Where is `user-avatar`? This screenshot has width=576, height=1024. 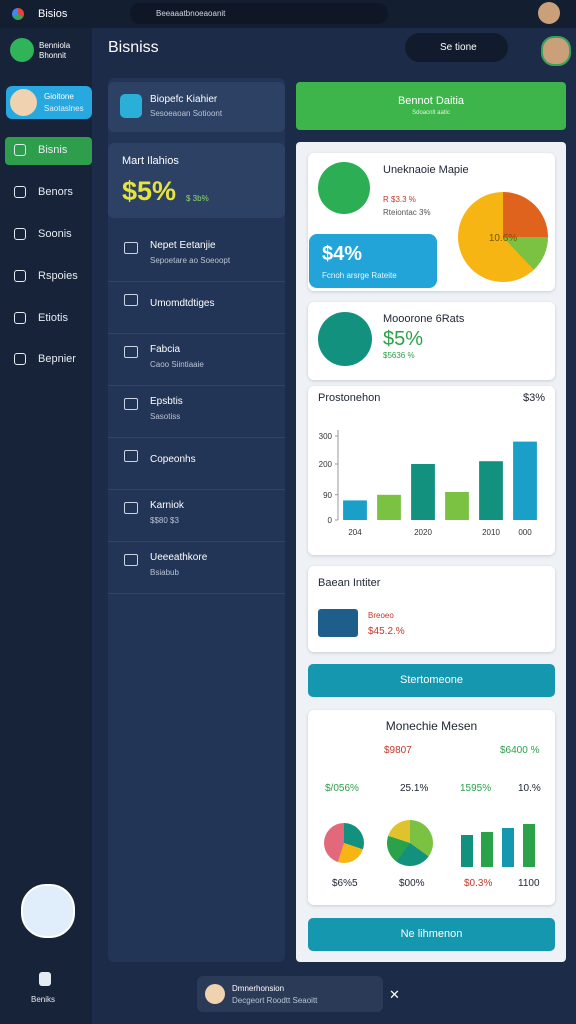 user-avatar is located at coordinates (48, 911).